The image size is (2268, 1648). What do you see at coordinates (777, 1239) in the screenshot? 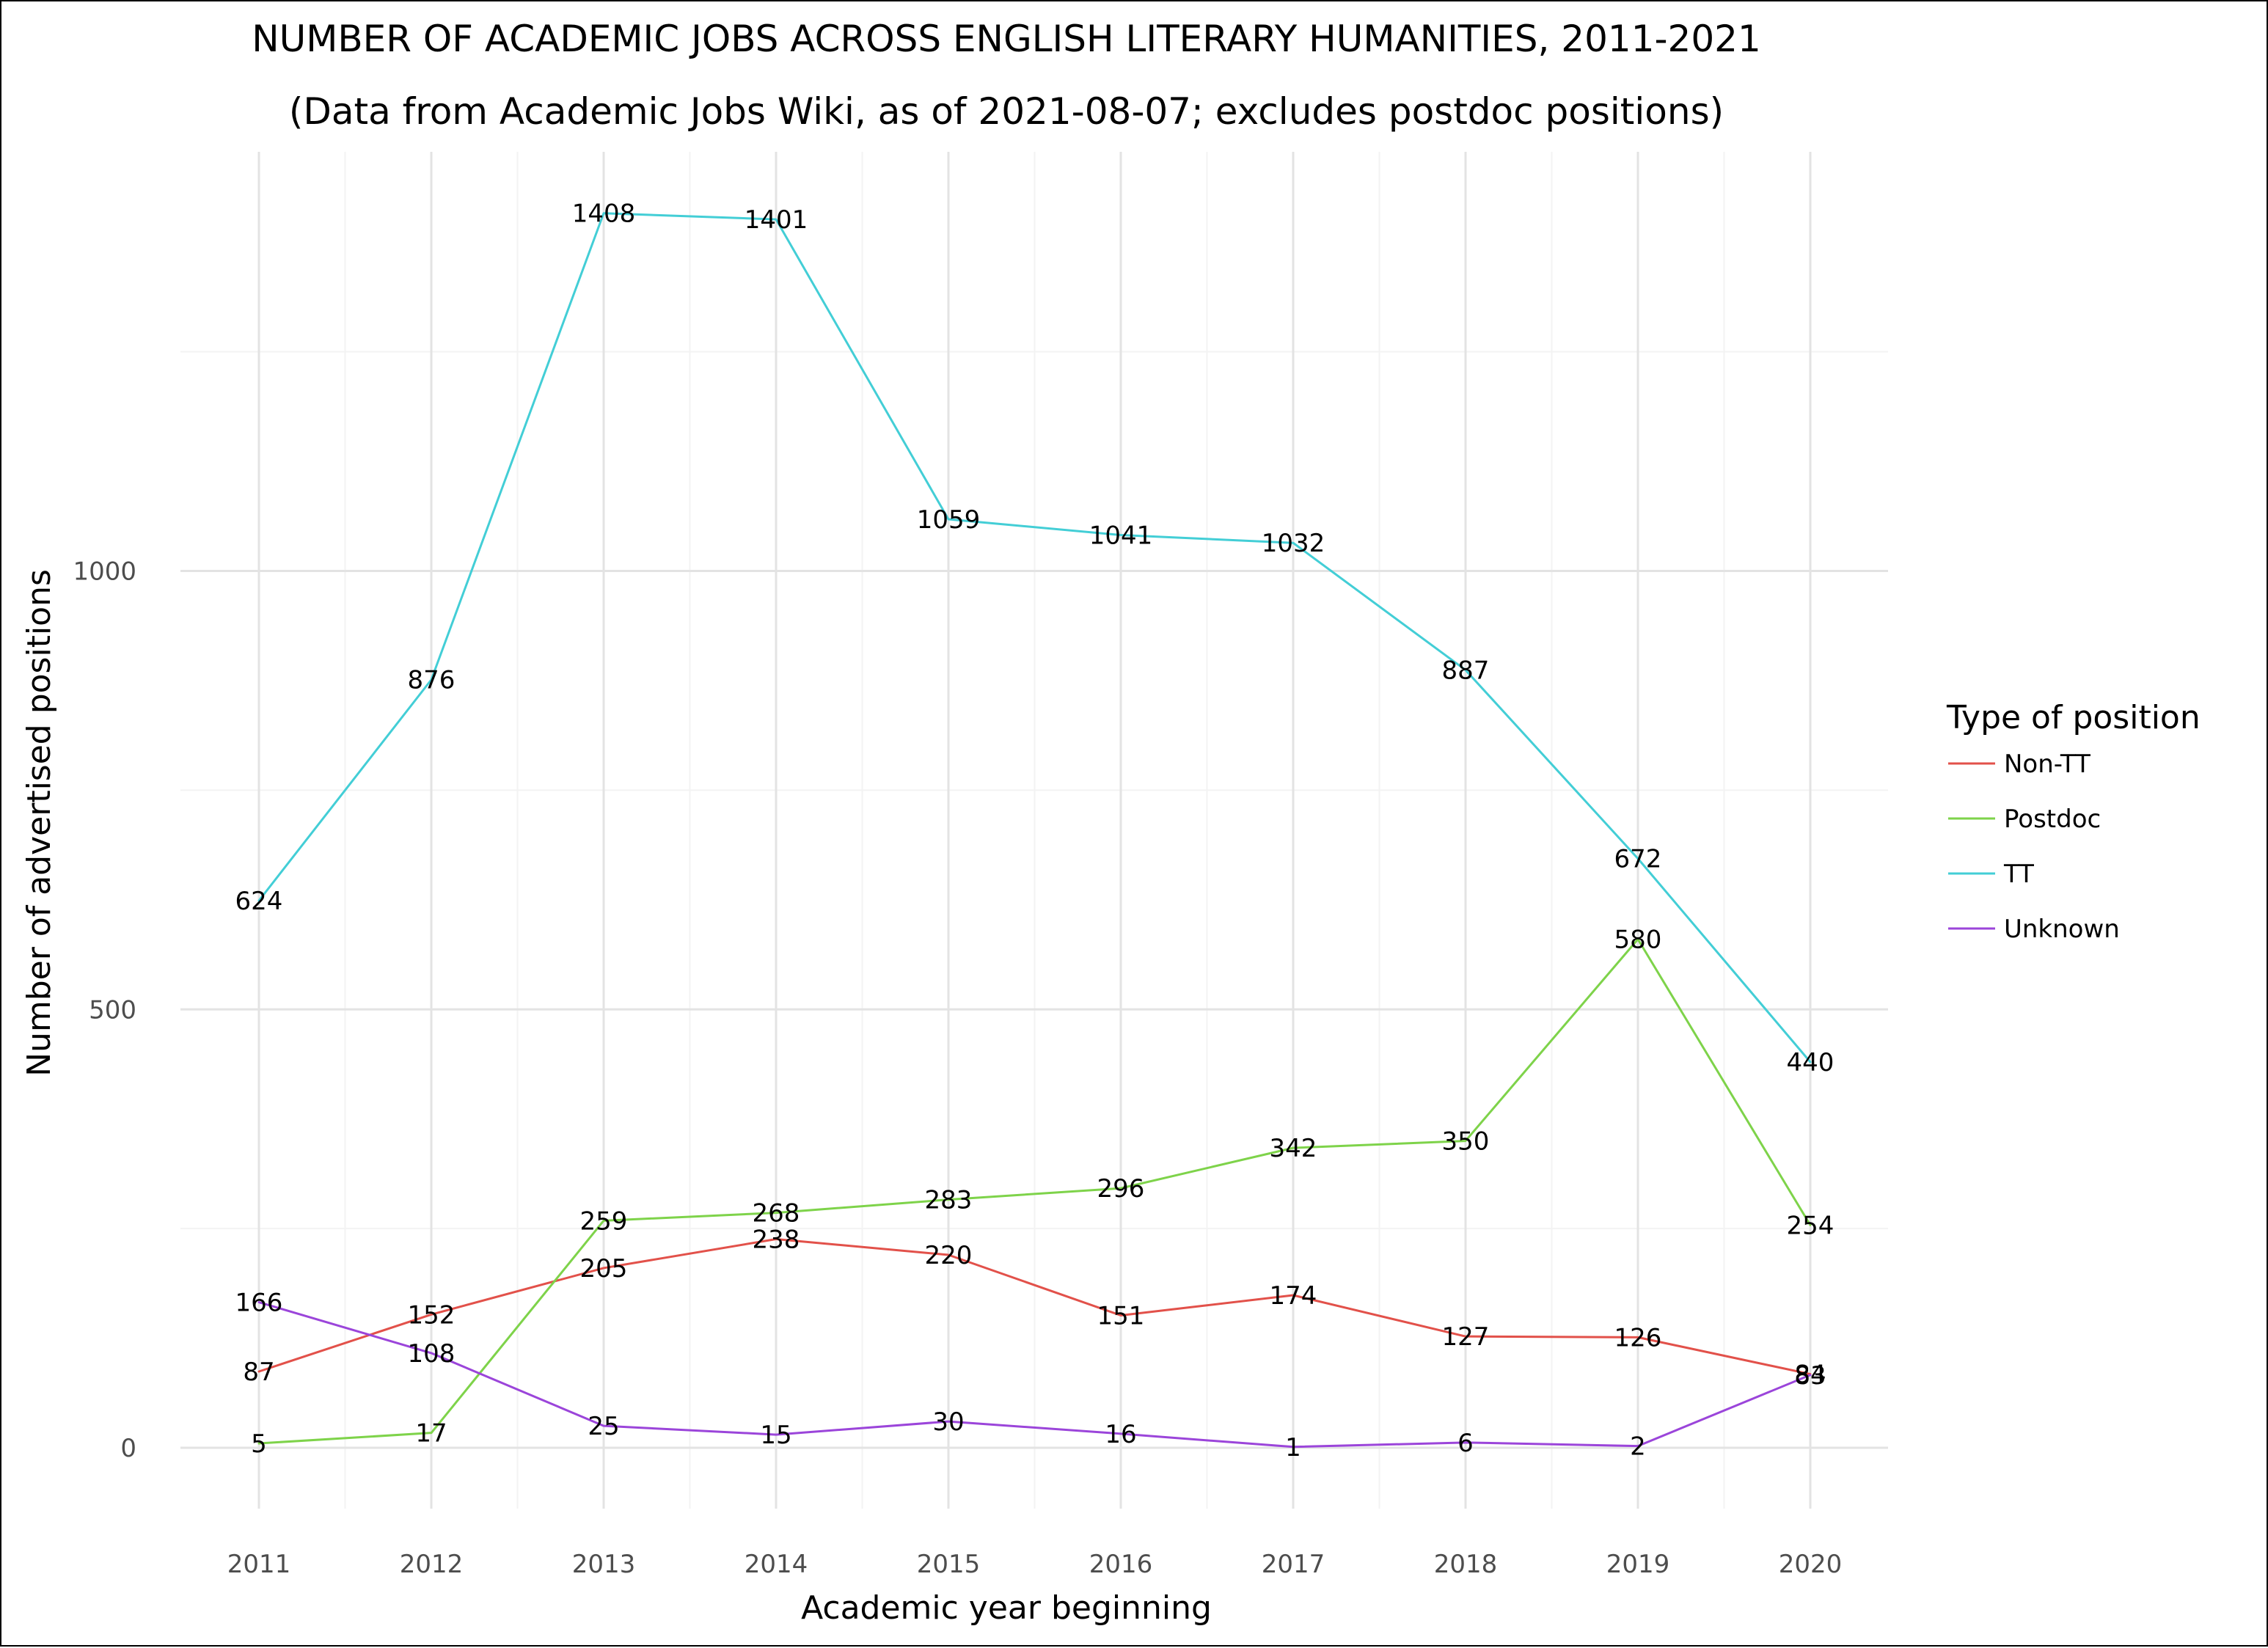
I see `data-label: 238` at bounding box center [777, 1239].